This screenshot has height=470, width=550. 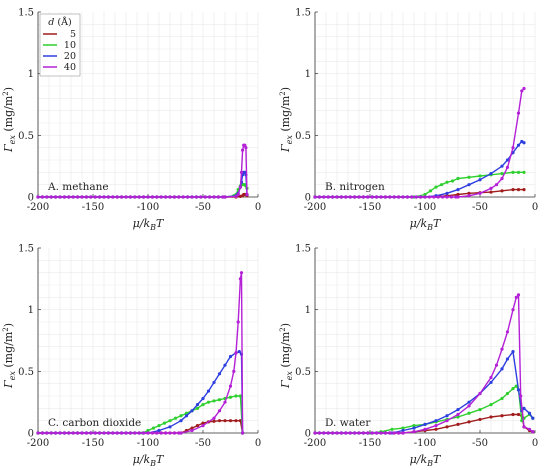 I want to click on series-d40, so click(x=419, y=142).